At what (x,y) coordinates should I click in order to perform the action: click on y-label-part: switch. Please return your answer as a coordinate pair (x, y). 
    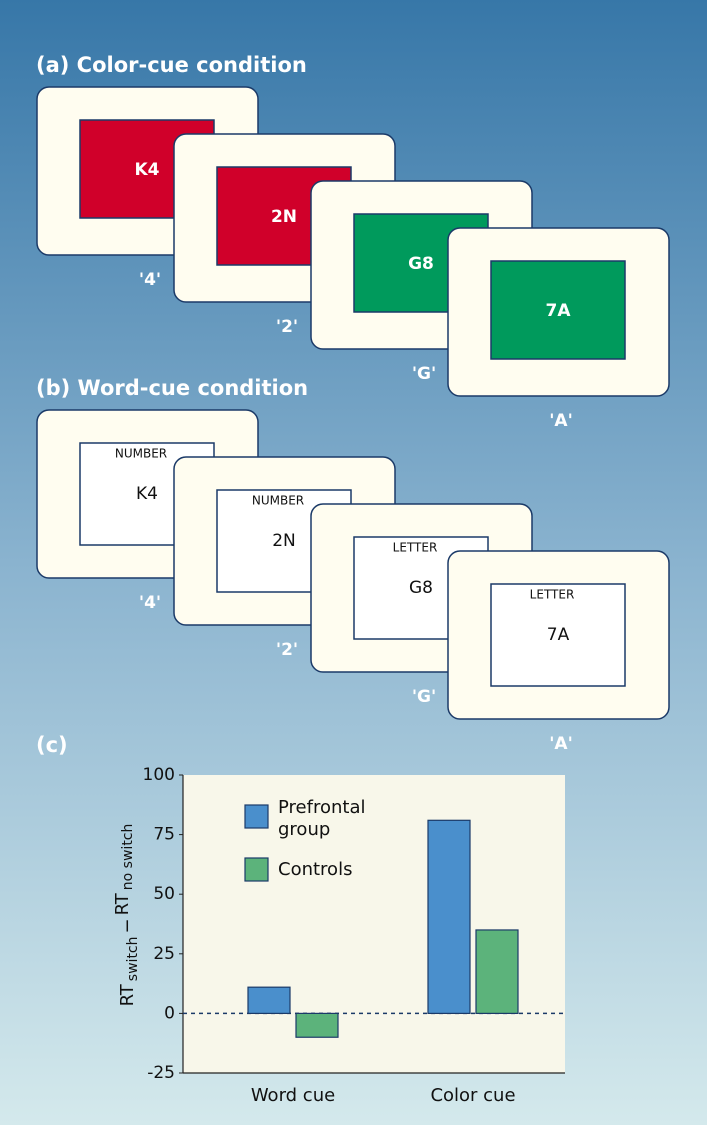
    Looking at the image, I should click on (133, 958).